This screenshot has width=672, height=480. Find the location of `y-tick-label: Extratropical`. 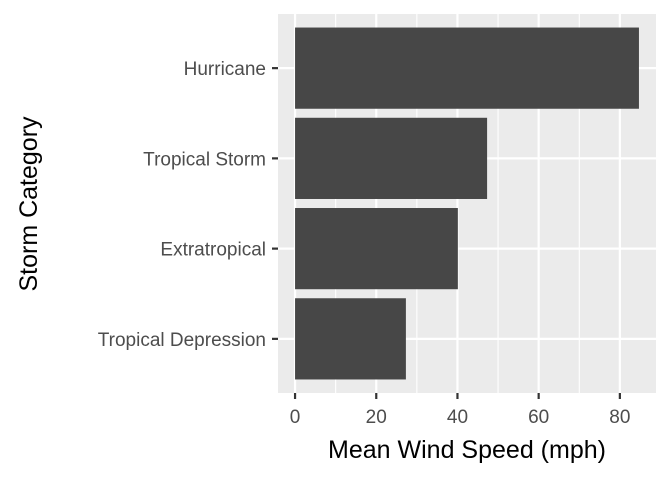

y-tick-label: Extratropical is located at coordinates (213, 250).